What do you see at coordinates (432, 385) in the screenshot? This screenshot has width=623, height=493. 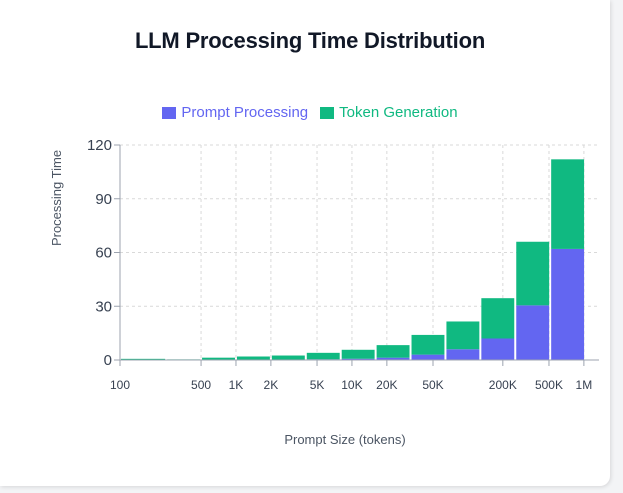 I see `x-tick-label-50K: 50K` at bounding box center [432, 385].